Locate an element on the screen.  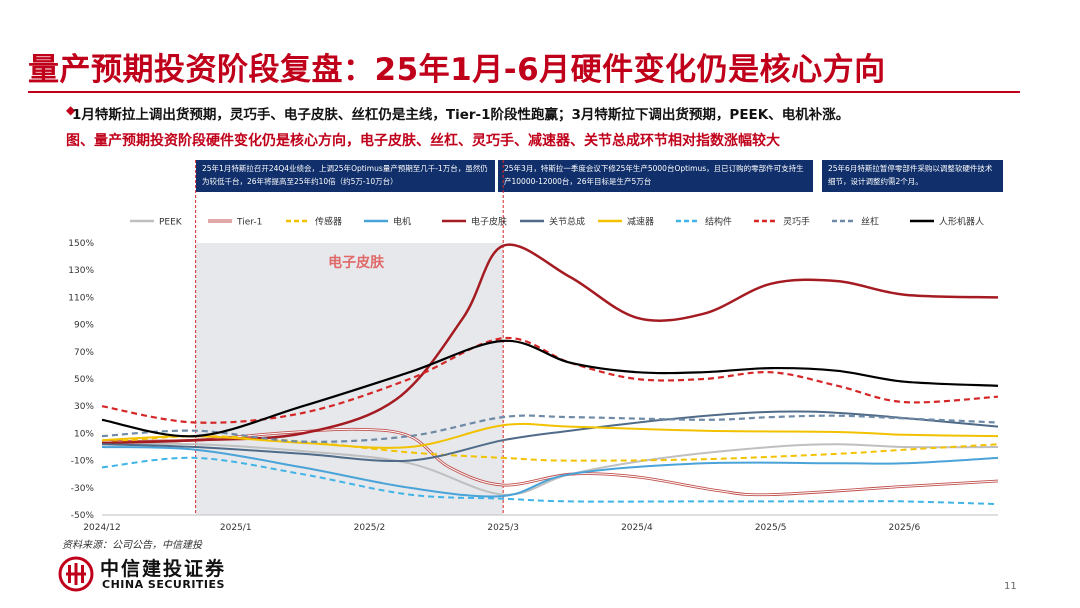
logo-english-name: CHINA SECURITIES is located at coordinates (163, 584).